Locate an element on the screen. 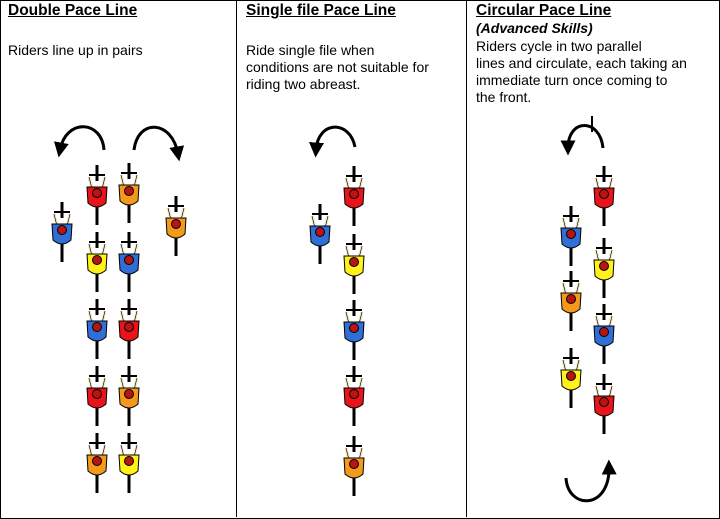 This screenshot has width=720, height=519. description-line: Riders cycle in two parallel is located at coordinates (559, 46).